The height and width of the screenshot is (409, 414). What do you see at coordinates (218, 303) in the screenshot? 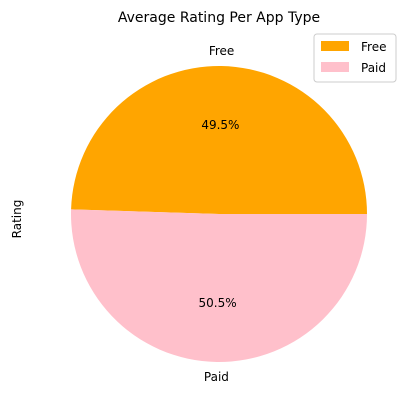
I see `percent-label-paid: 50.5%` at bounding box center [218, 303].